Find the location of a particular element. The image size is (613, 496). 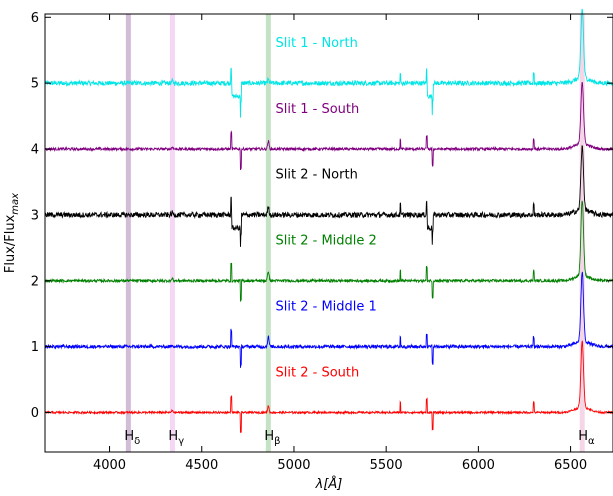

x-tick-label-1: 4500 is located at coordinates (201, 465).